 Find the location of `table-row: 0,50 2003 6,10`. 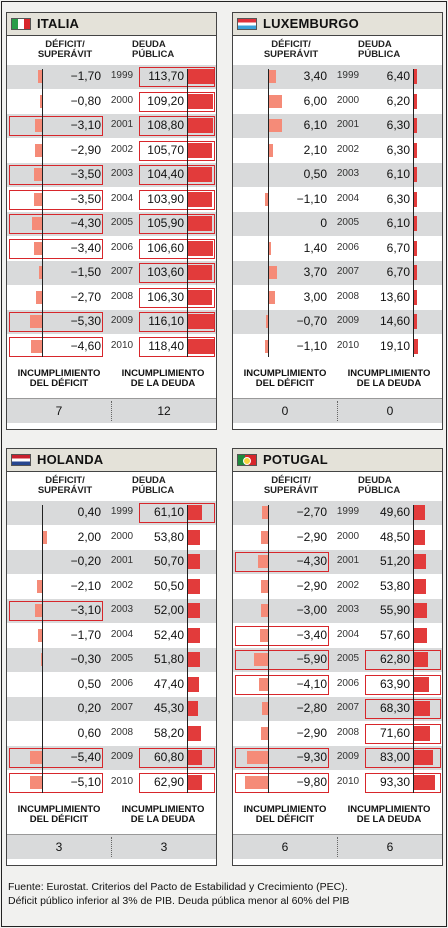

table-row: 0,50 2003 6,10 is located at coordinates (337, 175).